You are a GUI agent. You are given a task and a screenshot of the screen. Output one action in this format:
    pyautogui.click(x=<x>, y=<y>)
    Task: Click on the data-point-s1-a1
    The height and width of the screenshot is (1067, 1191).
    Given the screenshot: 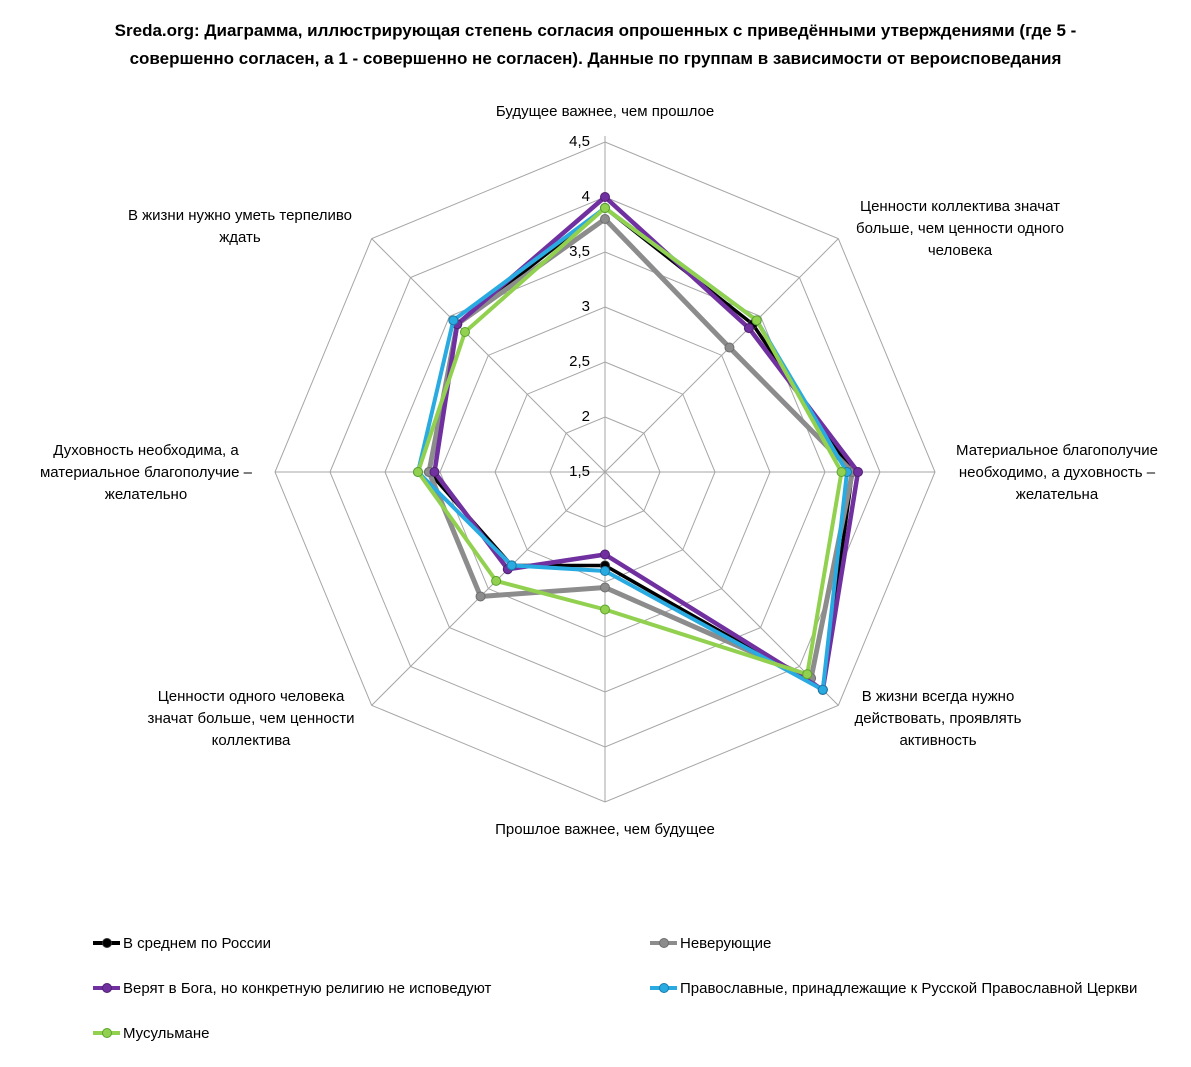 What is the action you would take?
    pyautogui.click(x=729, y=347)
    